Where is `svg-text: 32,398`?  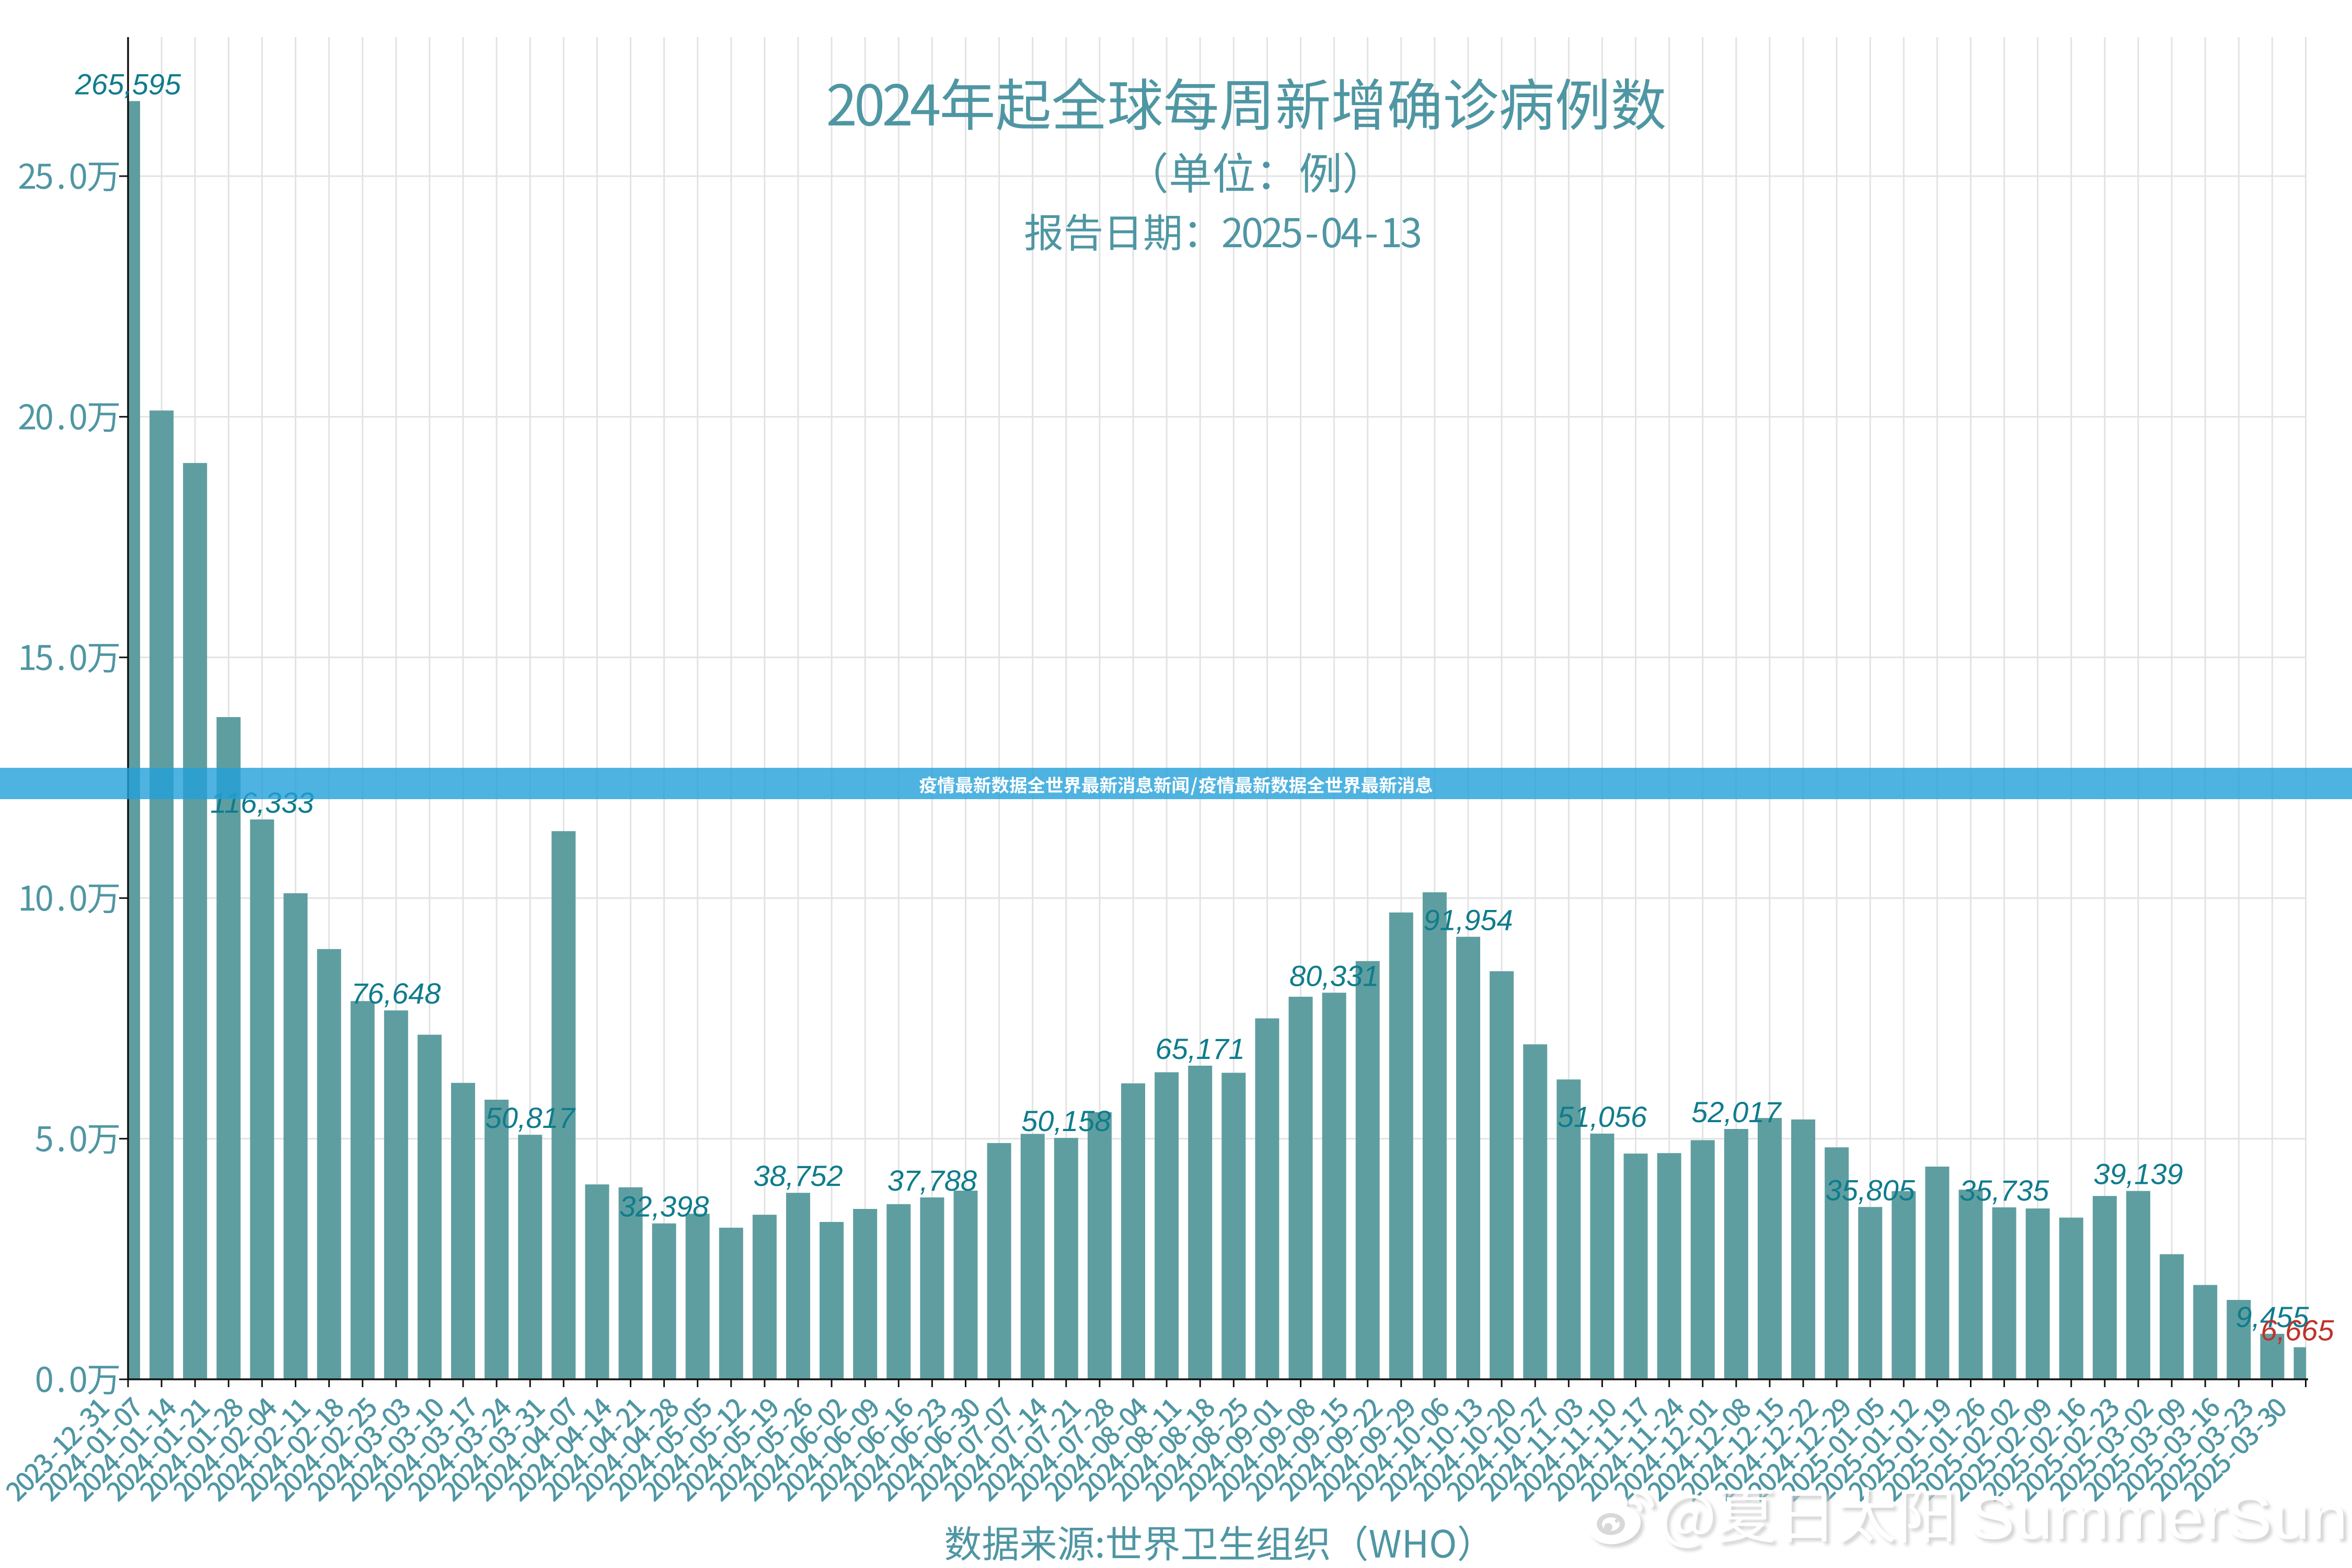
svg-text: 32,398 is located at coordinates (664, 1206).